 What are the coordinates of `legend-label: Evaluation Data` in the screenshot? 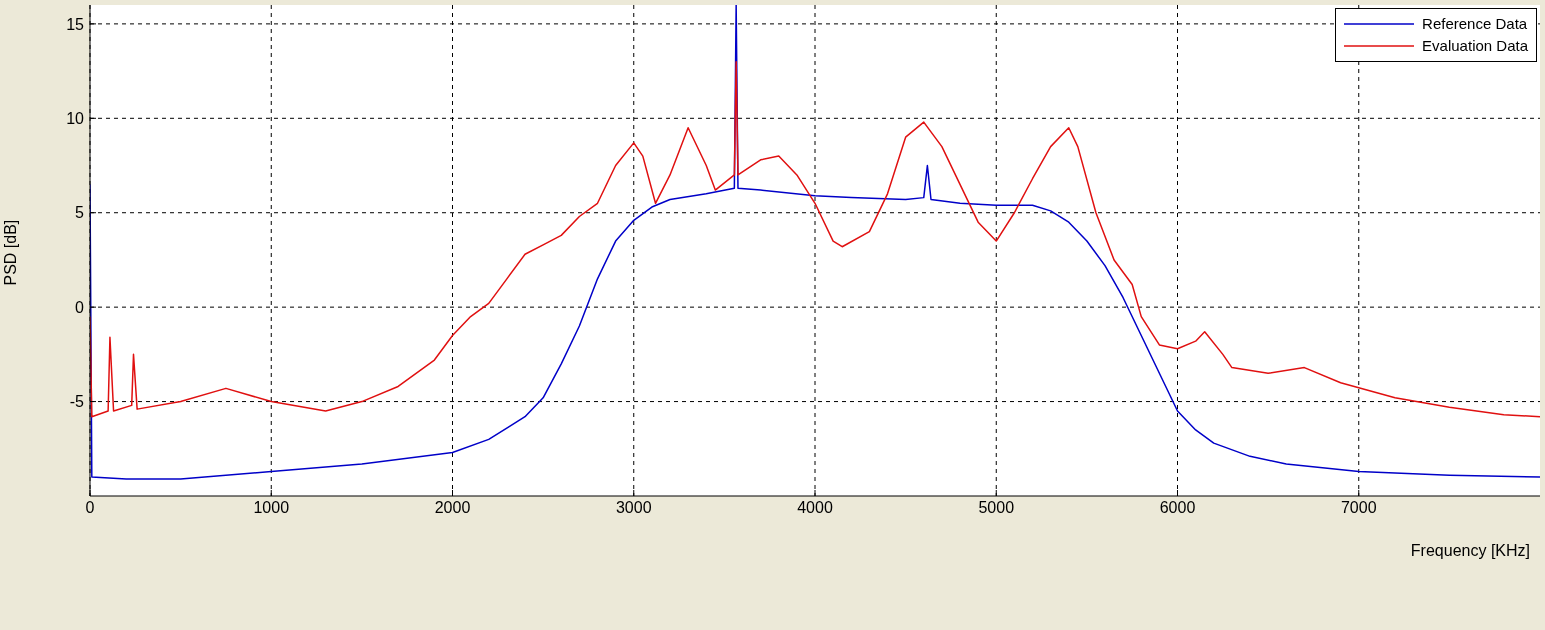 It's located at (1475, 46).